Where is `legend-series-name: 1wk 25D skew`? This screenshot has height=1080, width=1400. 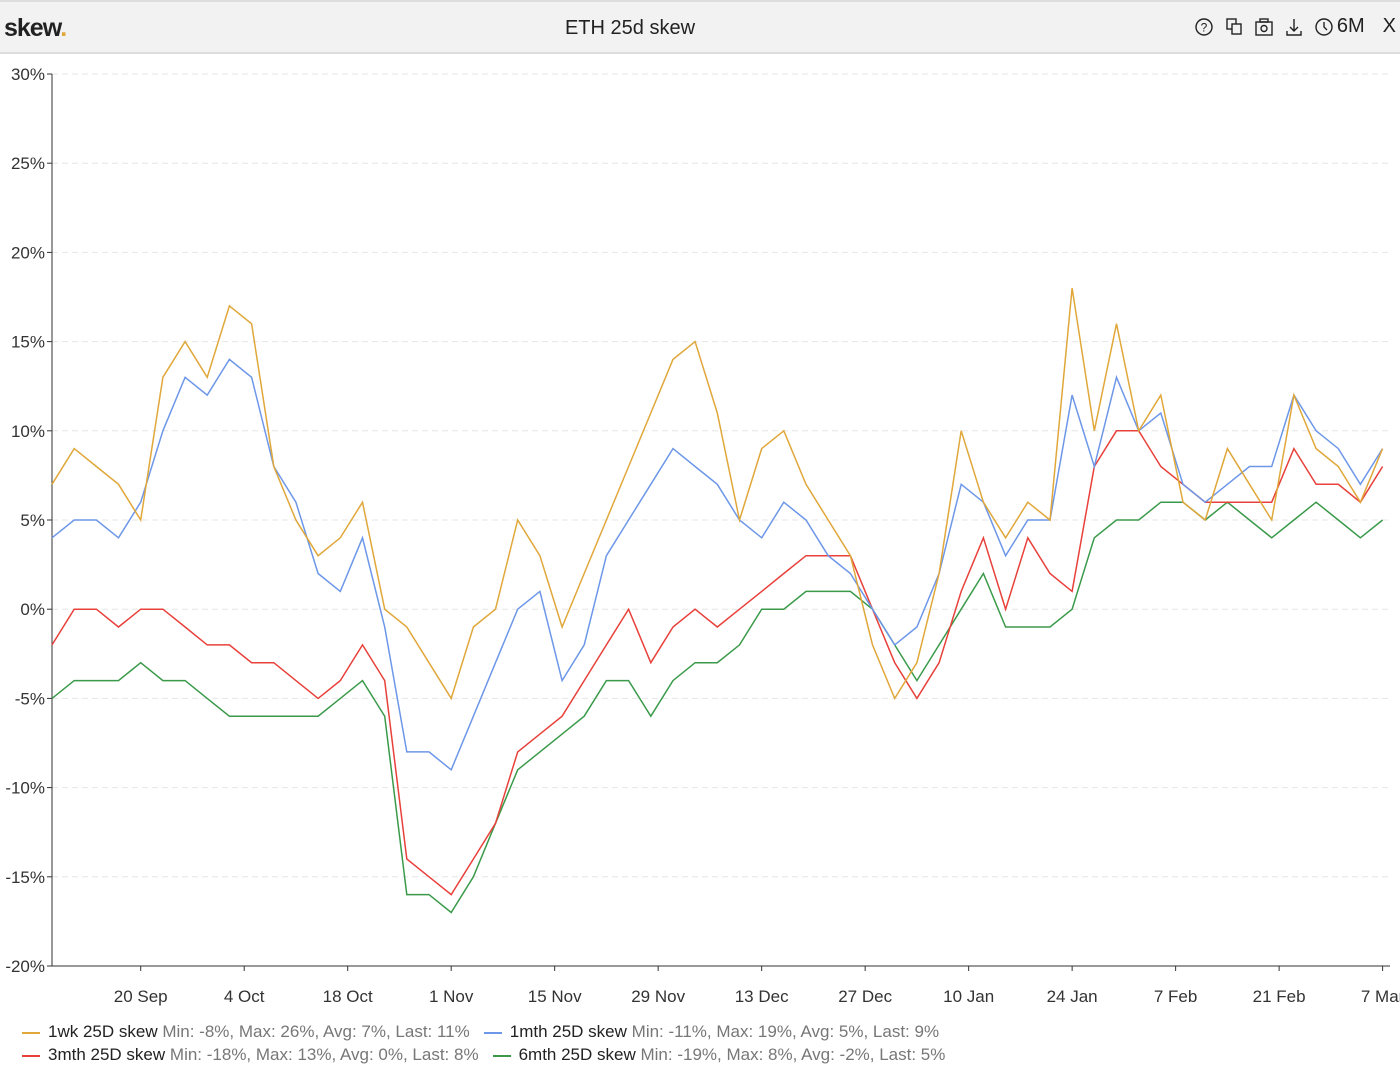
legend-series-name: 1wk 25D skew is located at coordinates (103, 1031).